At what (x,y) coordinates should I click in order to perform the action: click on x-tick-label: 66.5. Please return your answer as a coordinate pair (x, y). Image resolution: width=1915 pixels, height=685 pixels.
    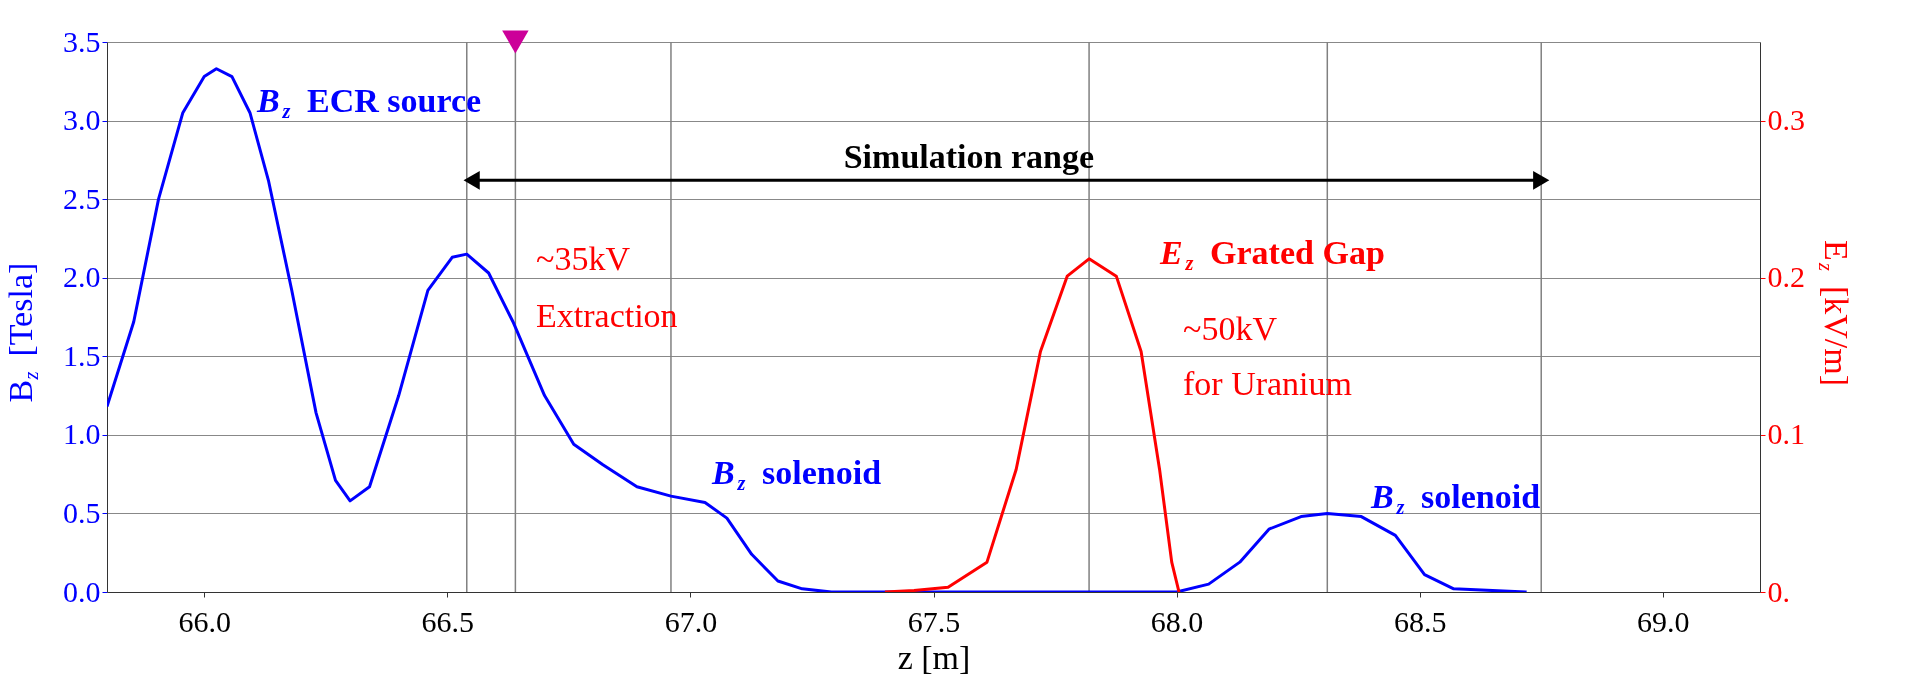
    Looking at the image, I should click on (448, 621).